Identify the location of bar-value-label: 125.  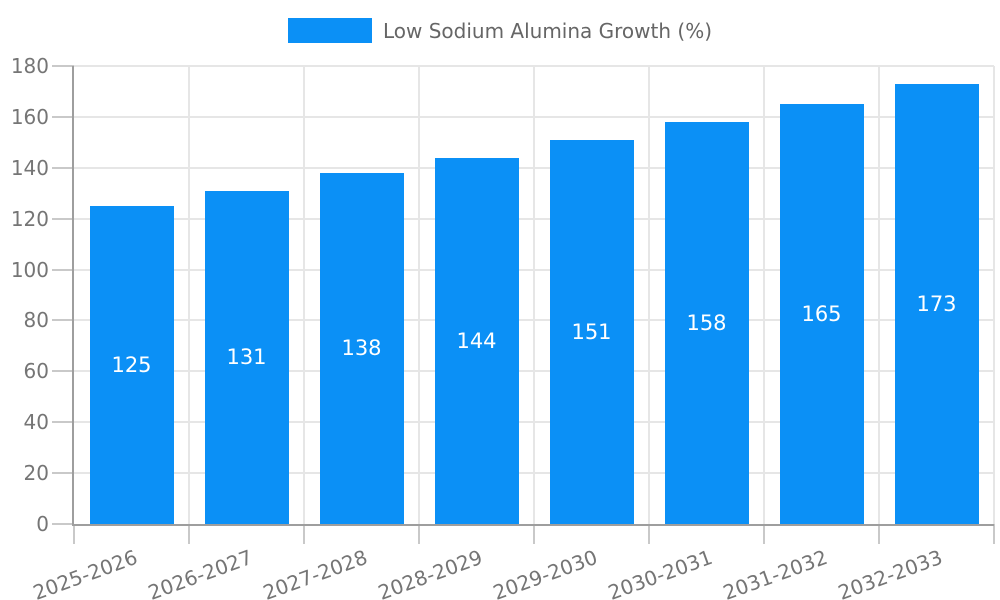
(131, 364).